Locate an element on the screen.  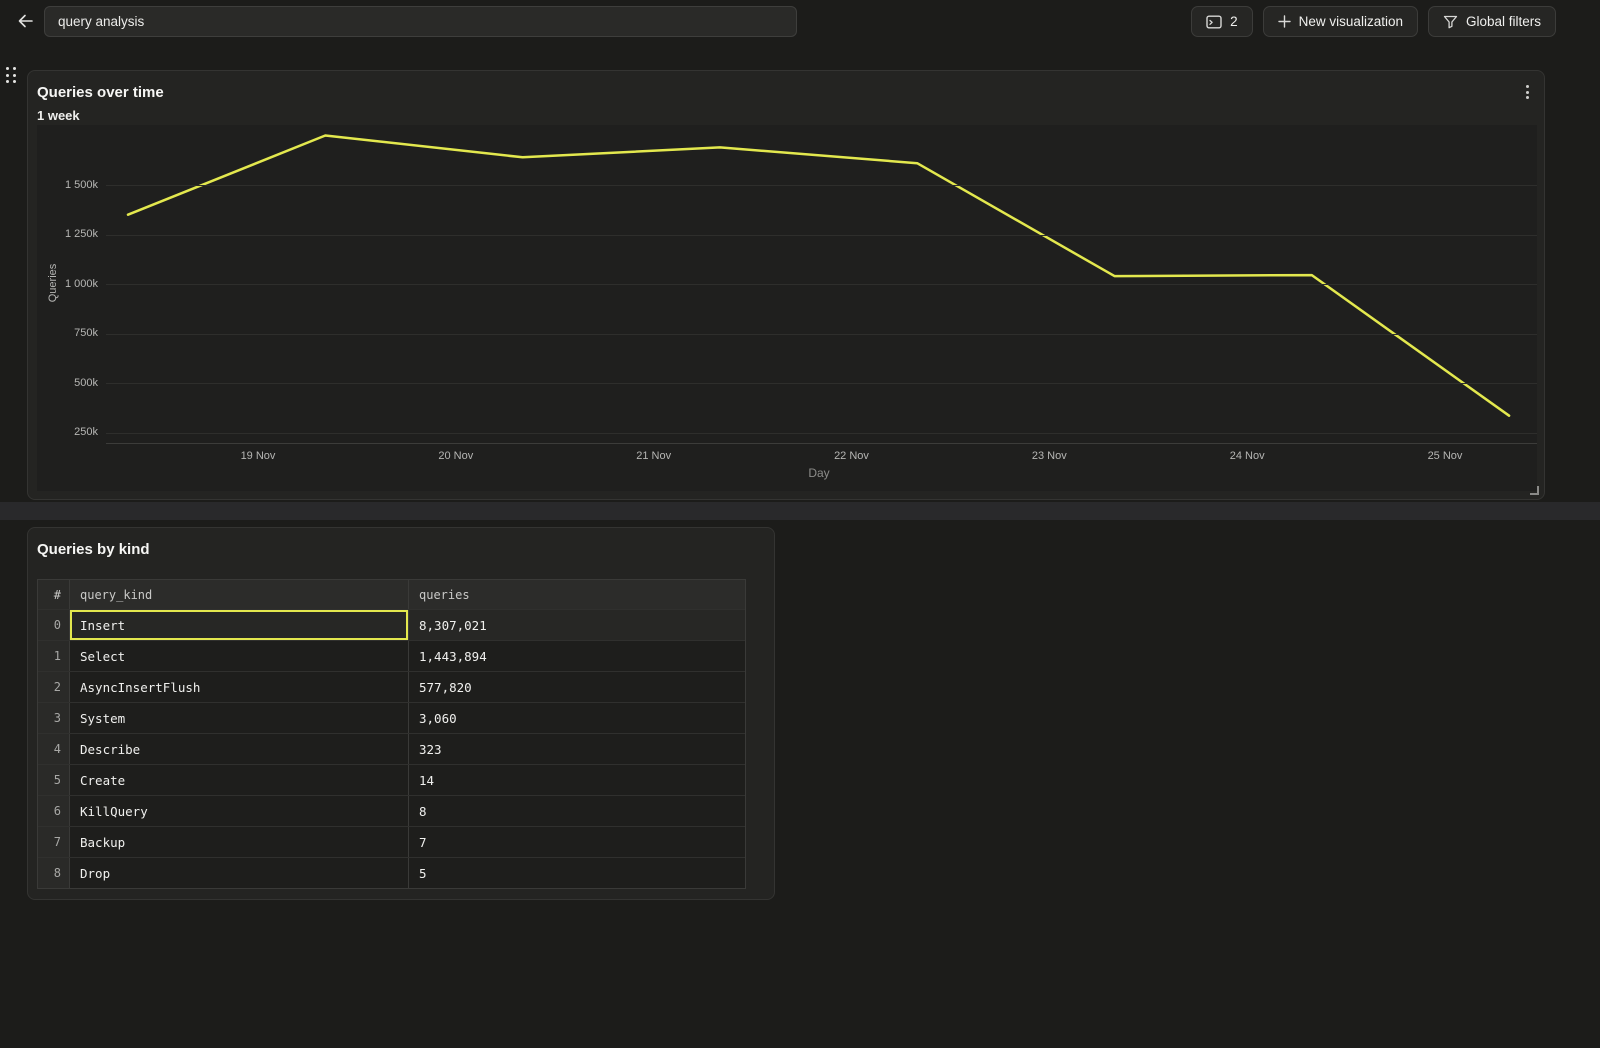
table-row: 6 KillQuery 8 is located at coordinates (391, 810).